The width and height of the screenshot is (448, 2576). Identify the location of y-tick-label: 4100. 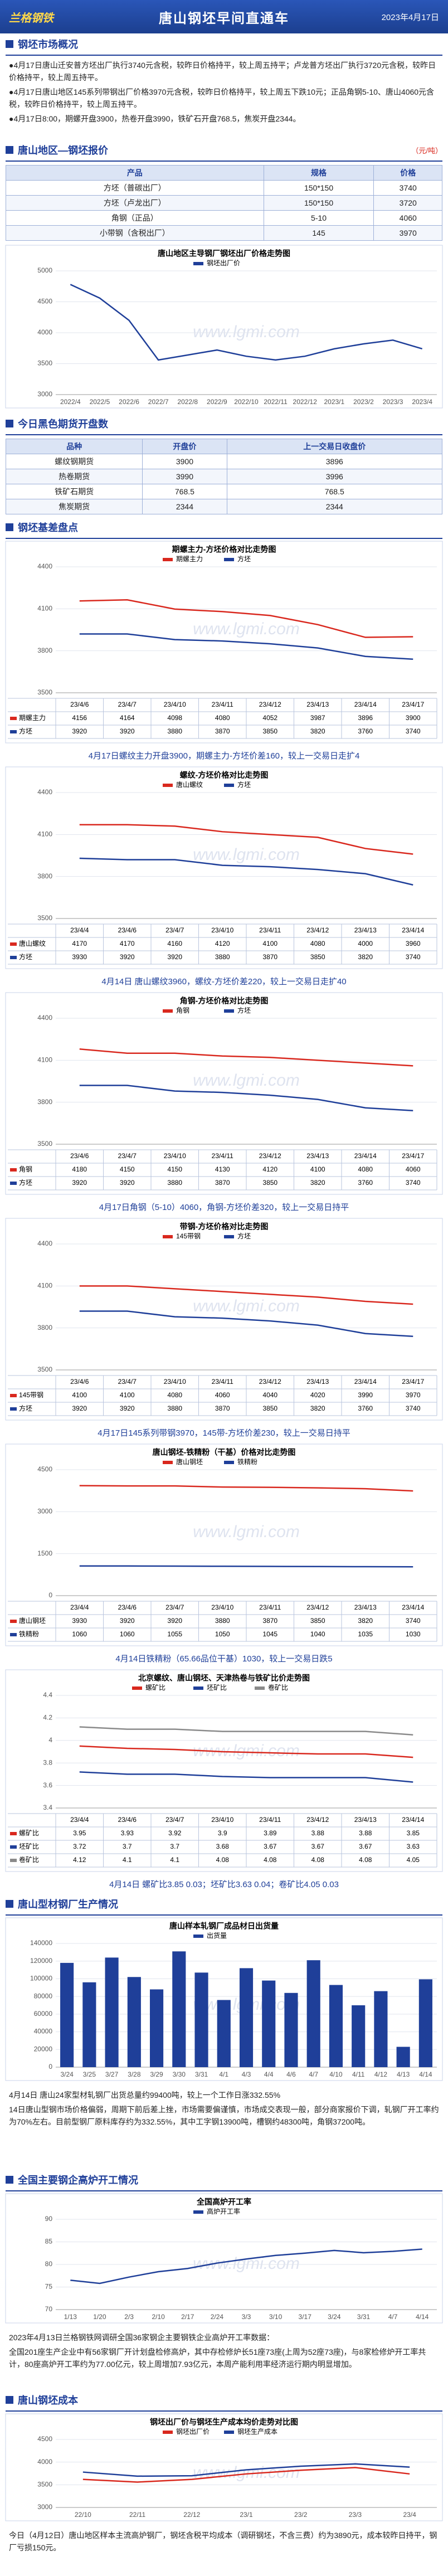
(44, 834).